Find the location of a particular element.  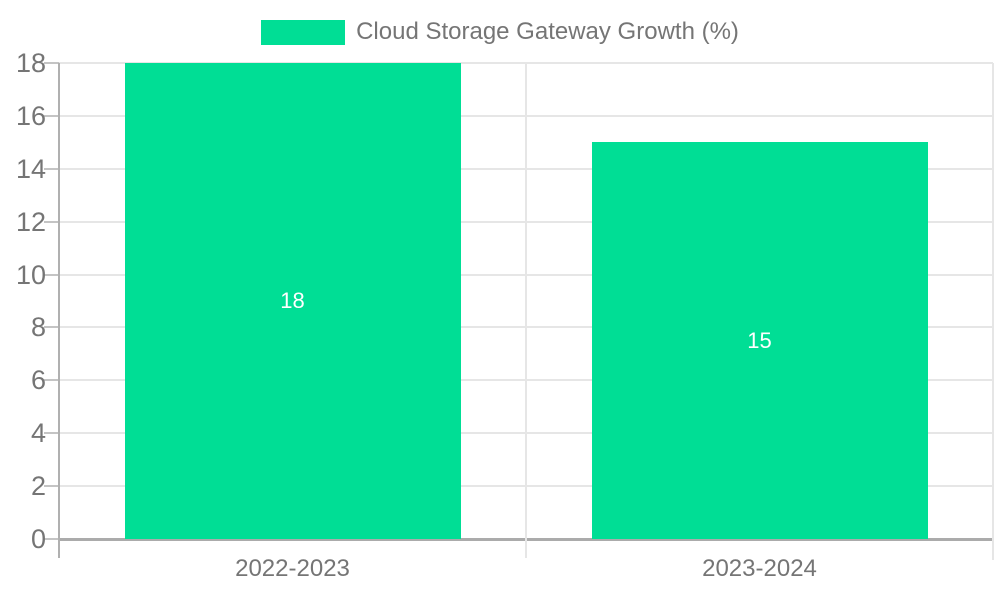

y-tick-label: 16 is located at coordinates (30, 115).